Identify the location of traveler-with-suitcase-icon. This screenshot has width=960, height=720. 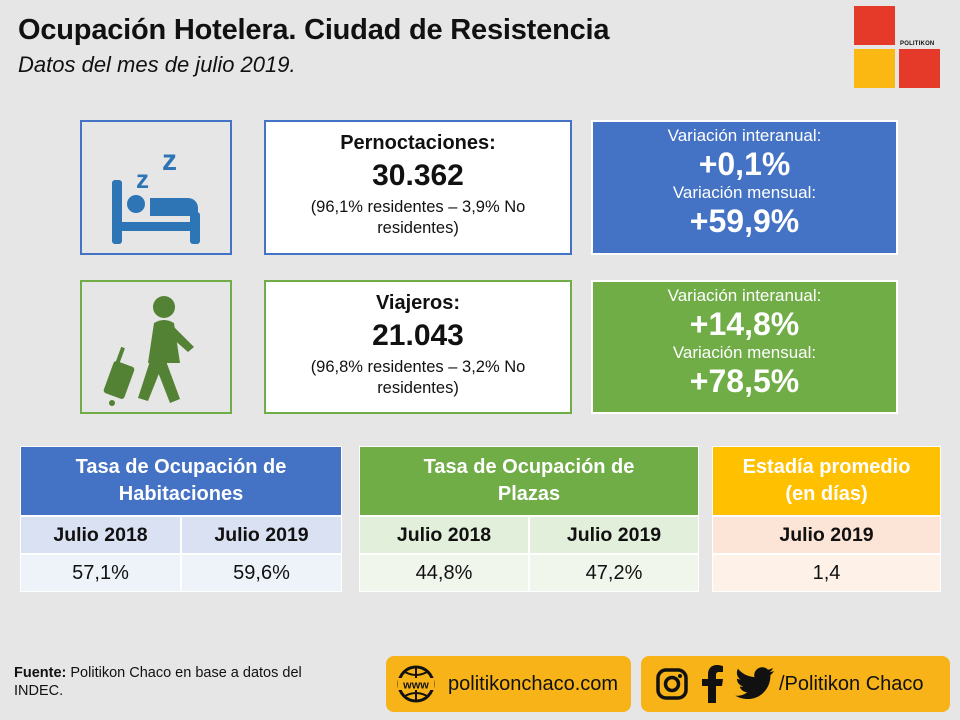
(148, 351).